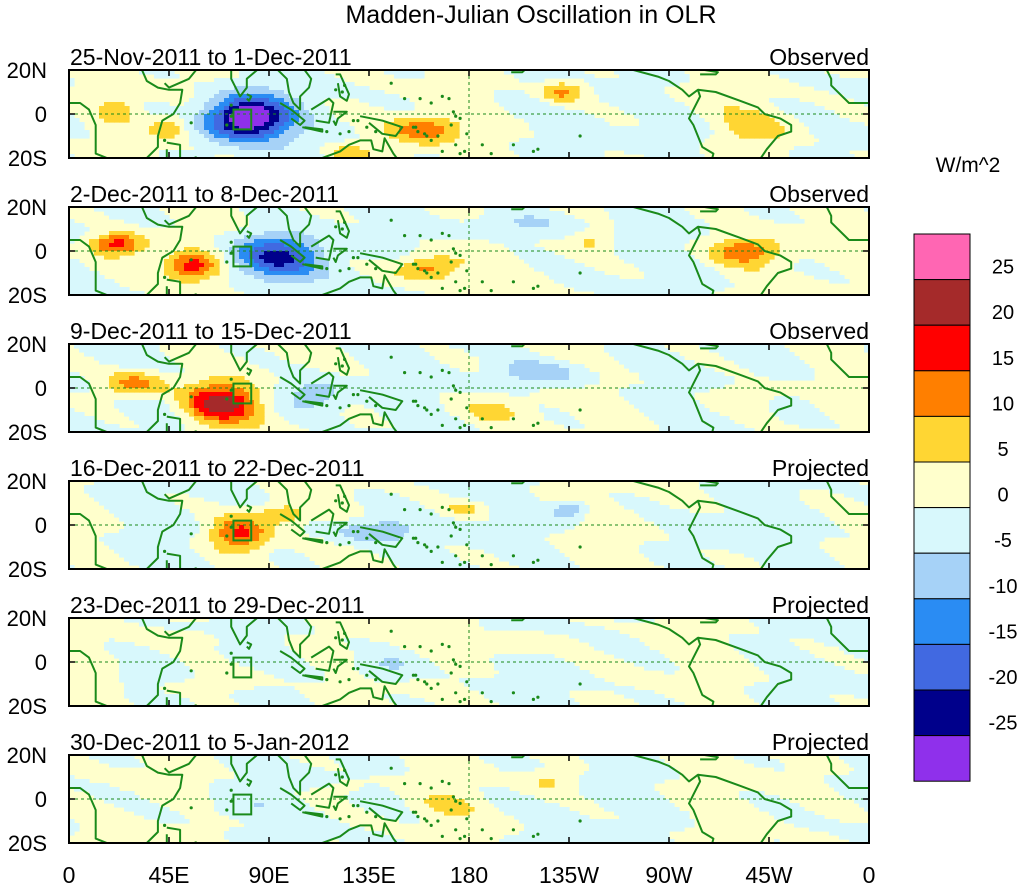  What do you see at coordinates (1003, 268) in the screenshot?
I see `colorbar-label: 25` at bounding box center [1003, 268].